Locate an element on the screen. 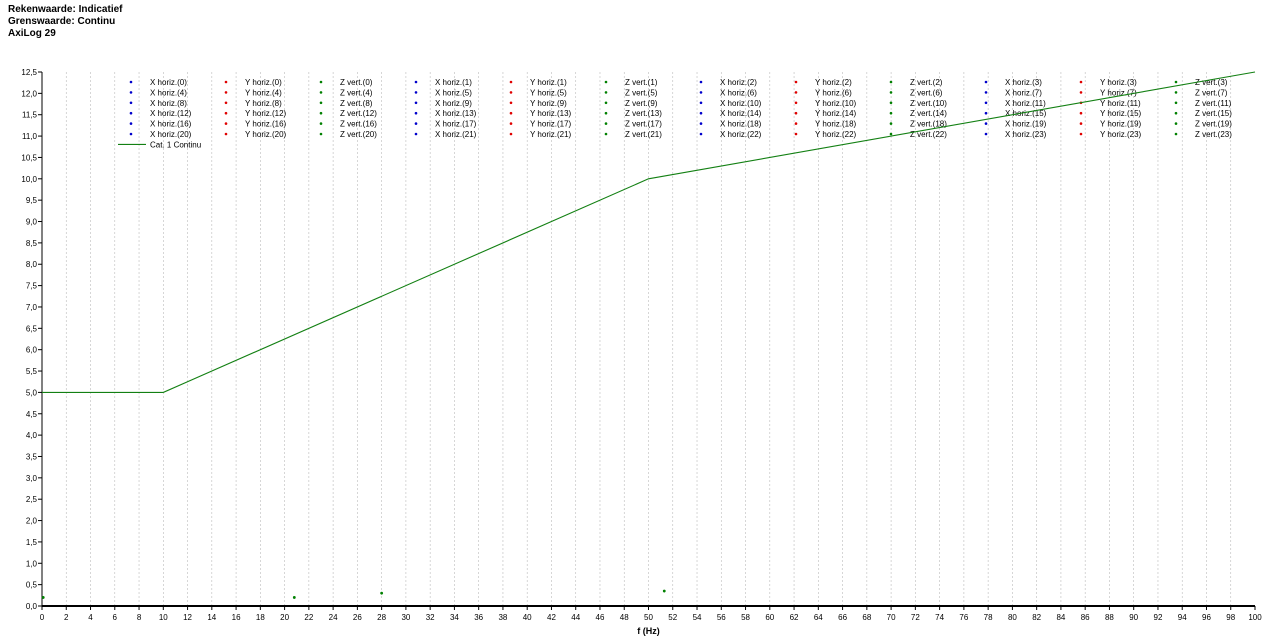  legend-label: Y horiz.(2) is located at coordinates (833, 82).